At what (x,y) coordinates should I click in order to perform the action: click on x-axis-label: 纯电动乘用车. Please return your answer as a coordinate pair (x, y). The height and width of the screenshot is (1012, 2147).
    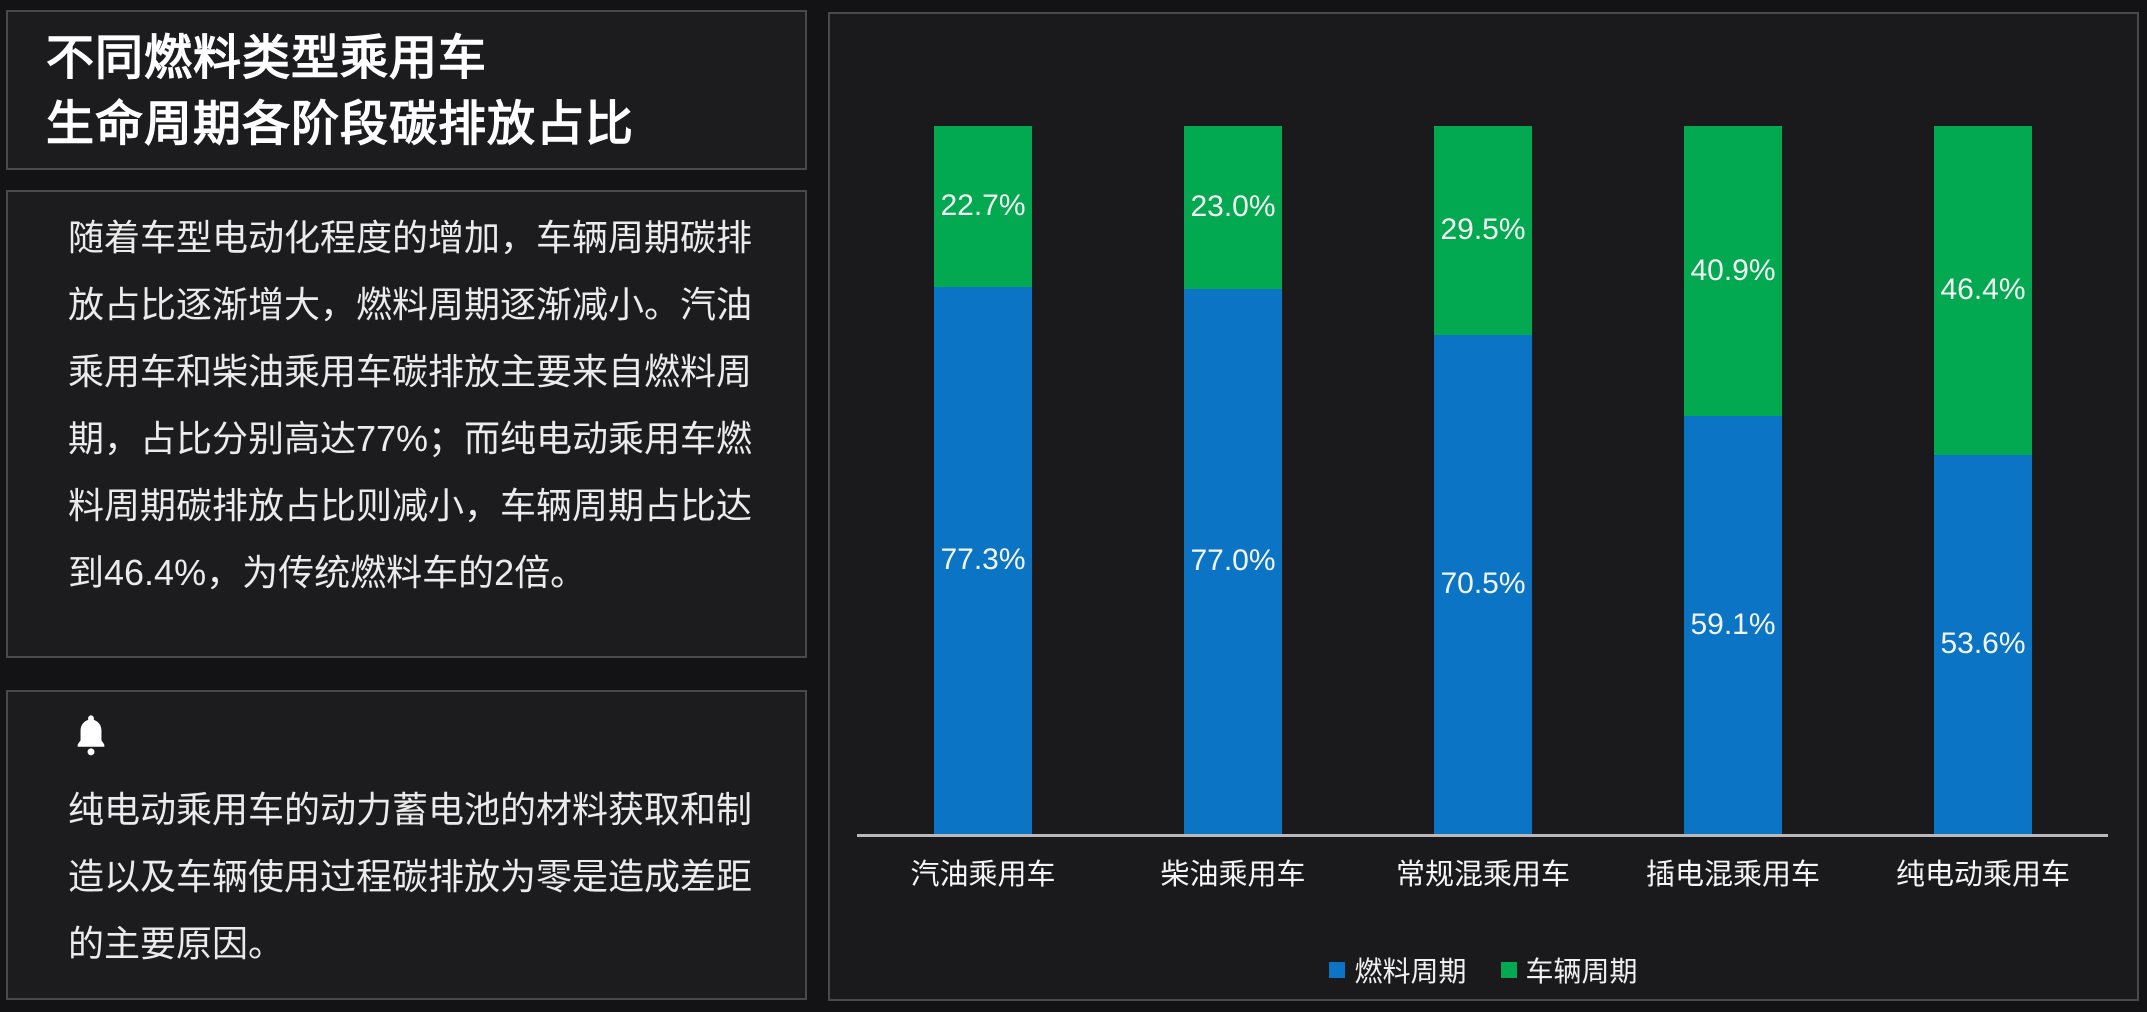
    Looking at the image, I should click on (1983, 875).